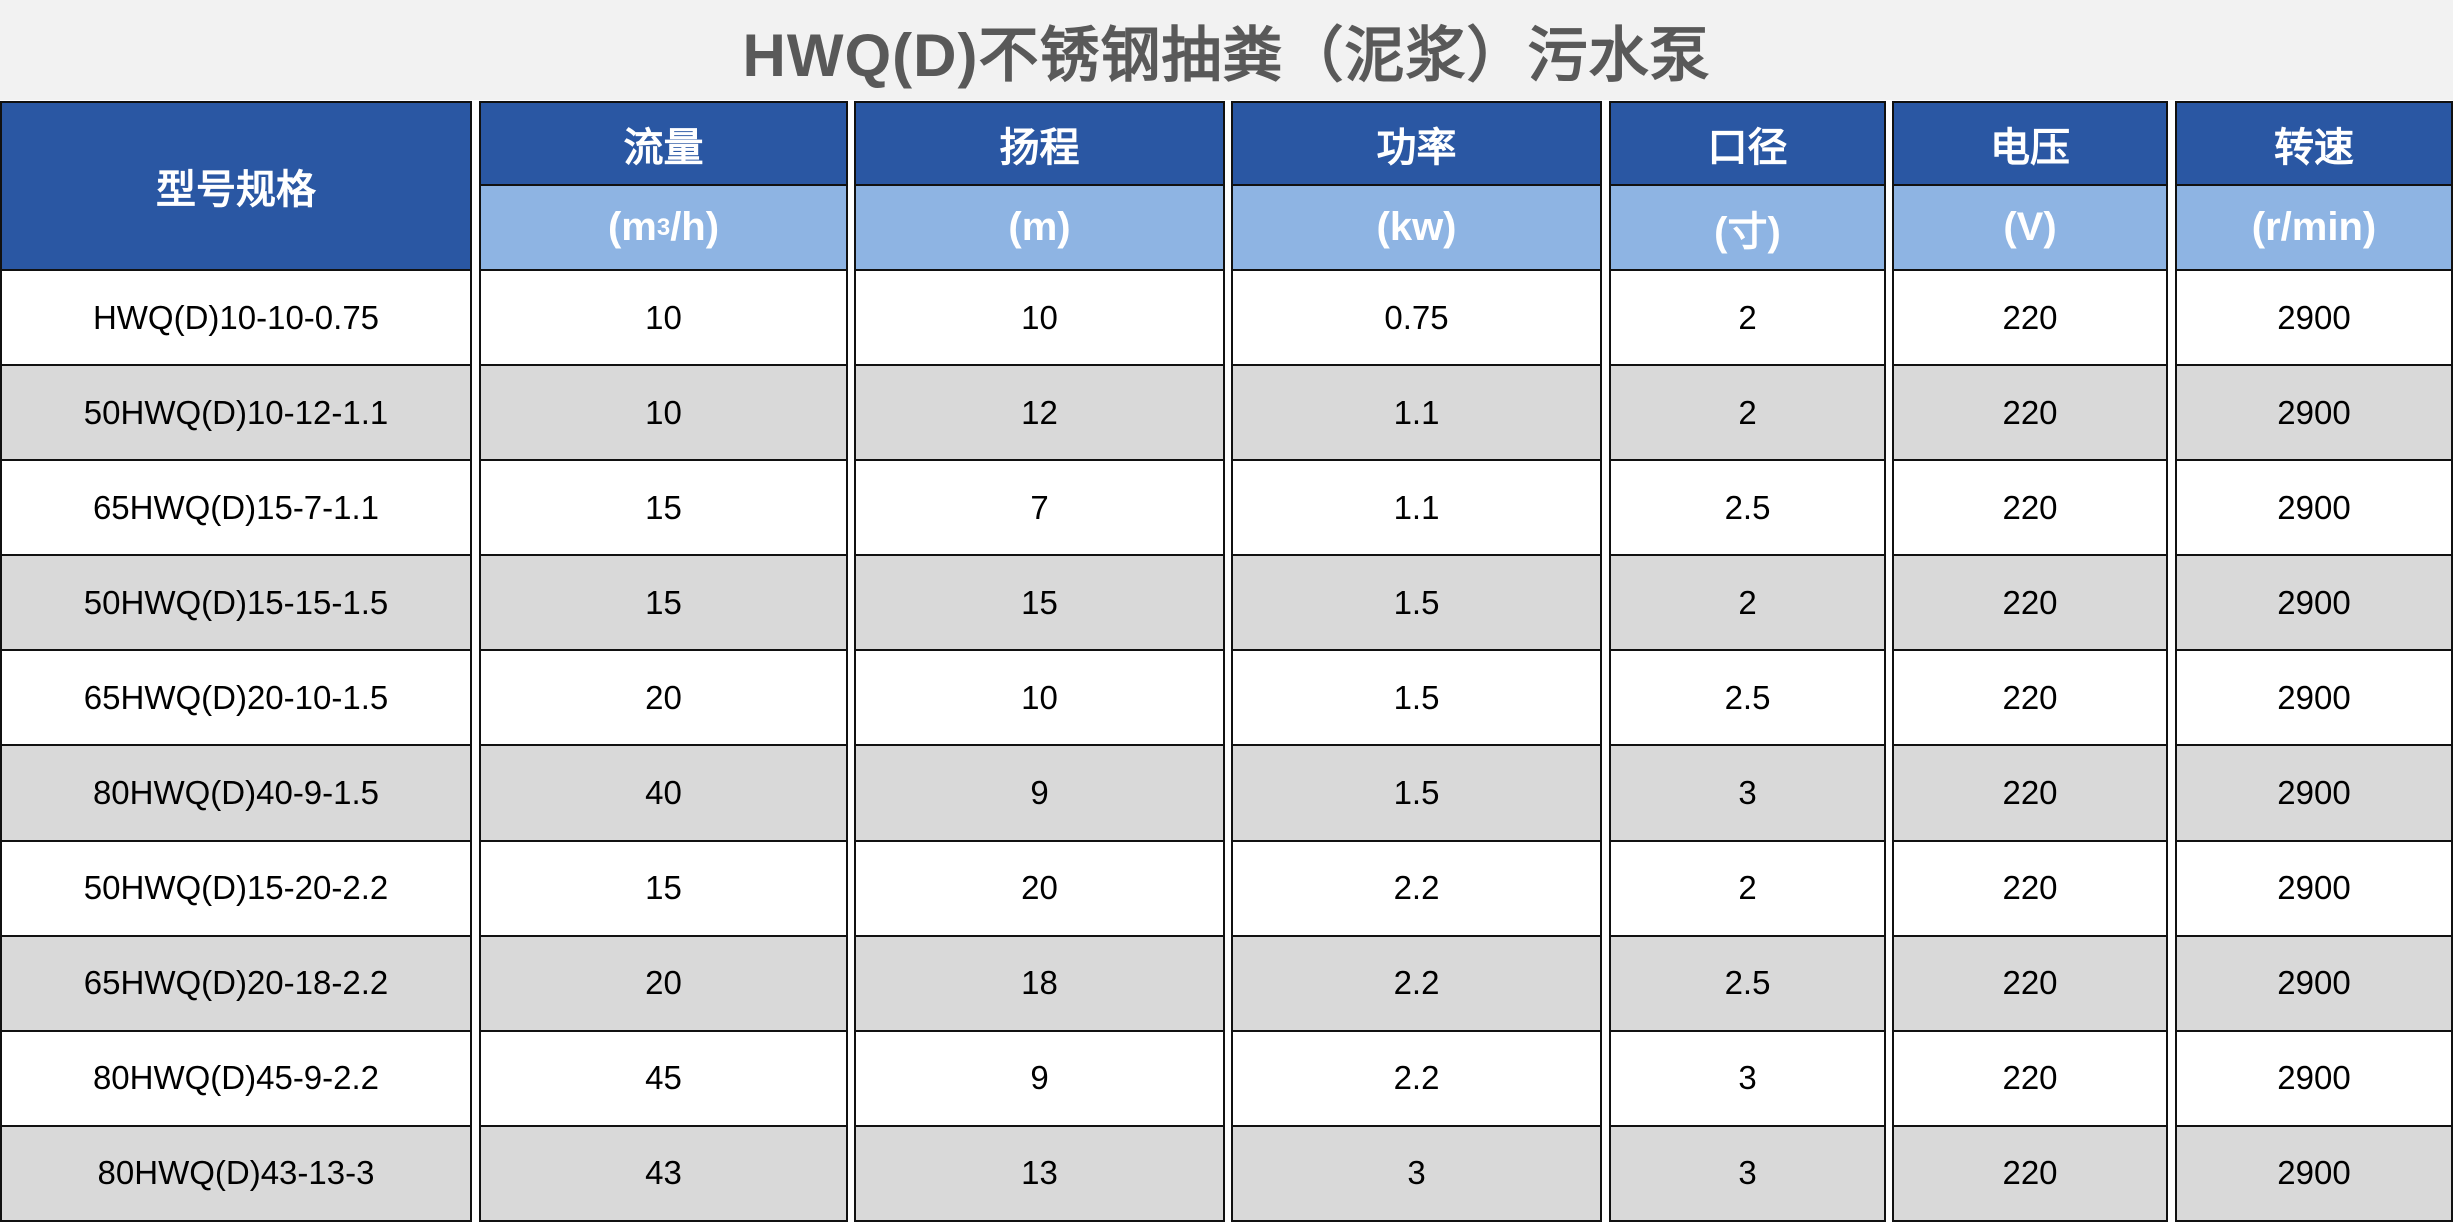  What do you see at coordinates (632, 227) in the screenshot?
I see `unit-text: (m` at bounding box center [632, 227].